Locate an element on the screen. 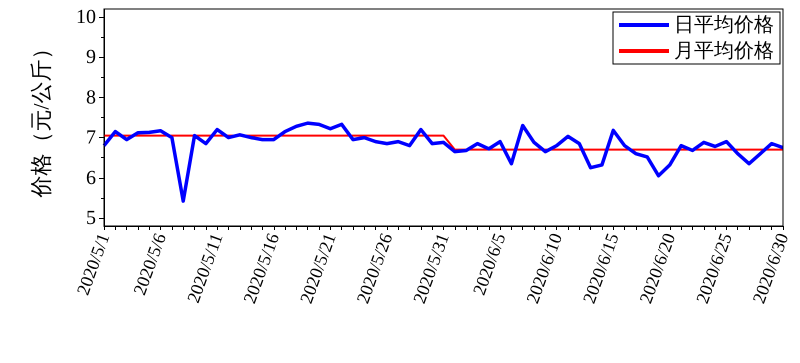 The height and width of the screenshot is (363, 800). y-tick-label: 10 is located at coordinates (86, 17).